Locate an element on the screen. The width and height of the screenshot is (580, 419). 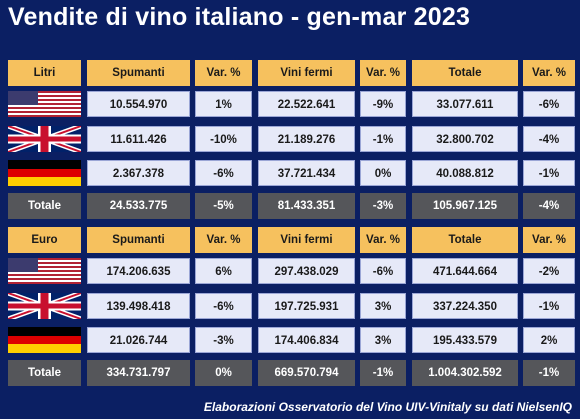
cell-spumanti: 2.367.378 is located at coordinates (138, 173).